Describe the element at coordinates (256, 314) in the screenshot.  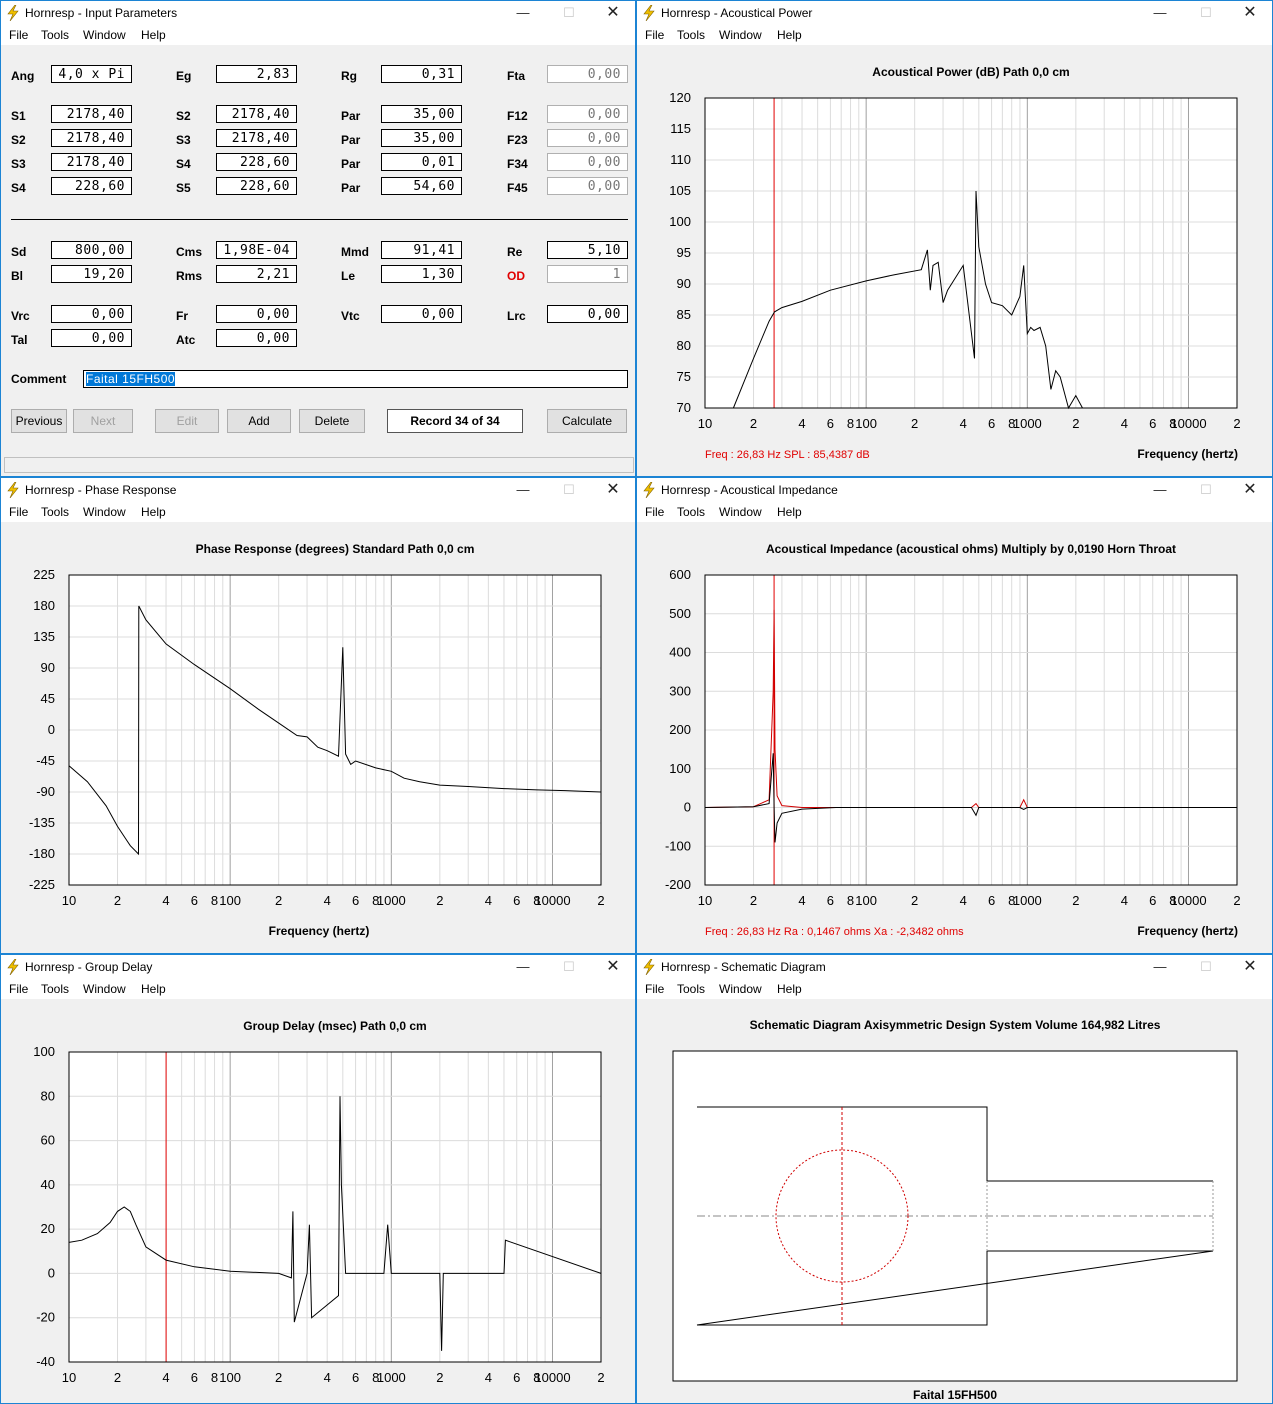
I see `field-input-fr: 0,00` at that location.